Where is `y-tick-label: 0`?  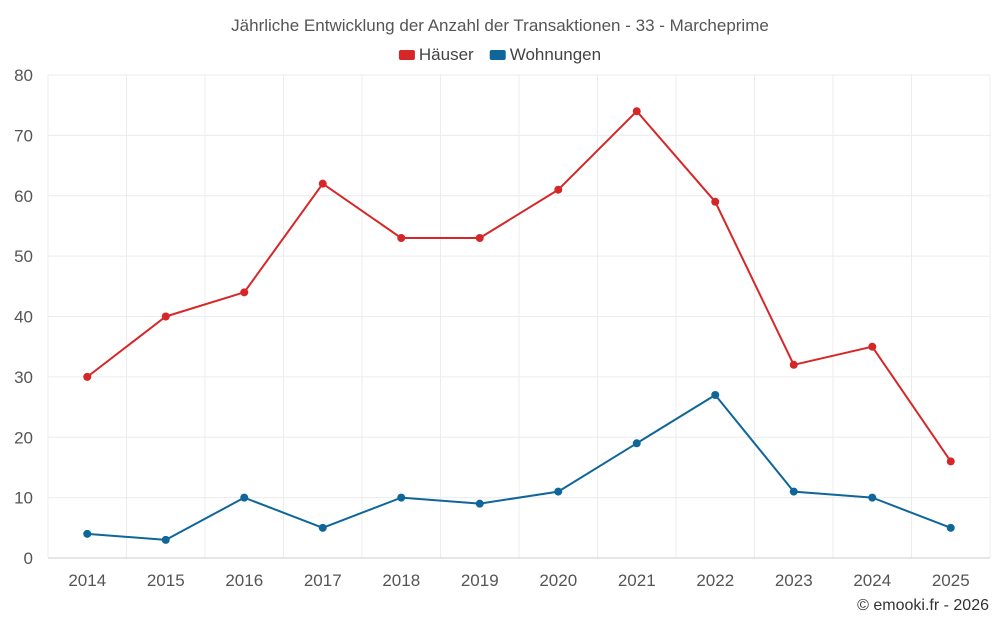 y-tick-label: 0 is located at coordinates (28, 558).